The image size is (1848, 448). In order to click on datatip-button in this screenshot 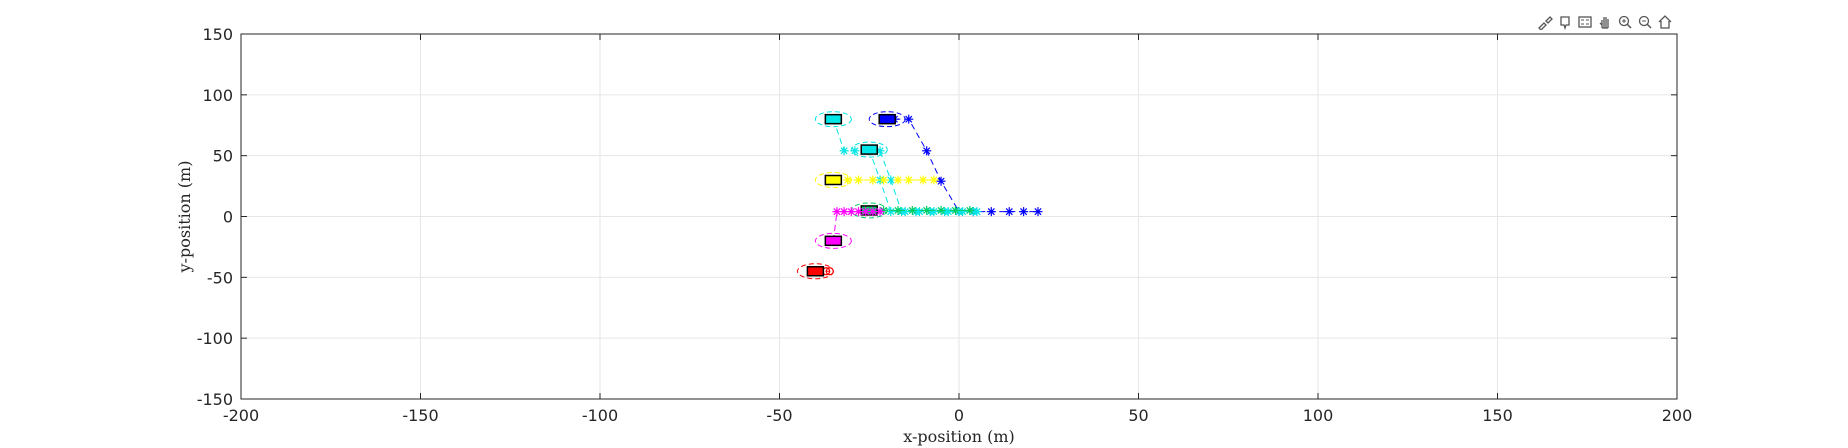, I will do `click(1565, 22)`.